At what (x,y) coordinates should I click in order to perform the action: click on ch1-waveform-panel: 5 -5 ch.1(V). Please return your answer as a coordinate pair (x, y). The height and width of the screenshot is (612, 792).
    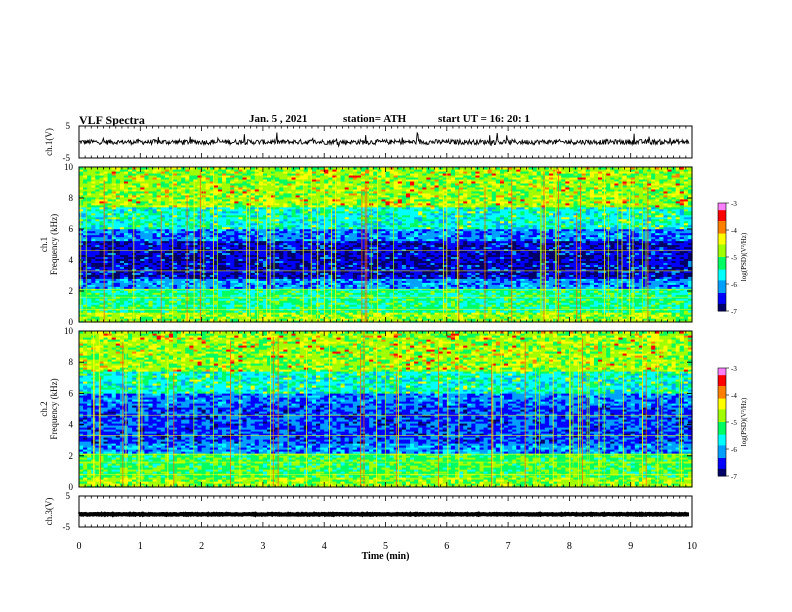
    Looking at the image, I should click on (368, 142).